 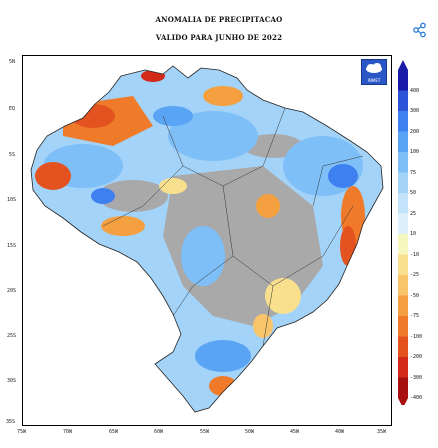 I want to click on inmet-logo: INMET, so click(x=374, y=72).